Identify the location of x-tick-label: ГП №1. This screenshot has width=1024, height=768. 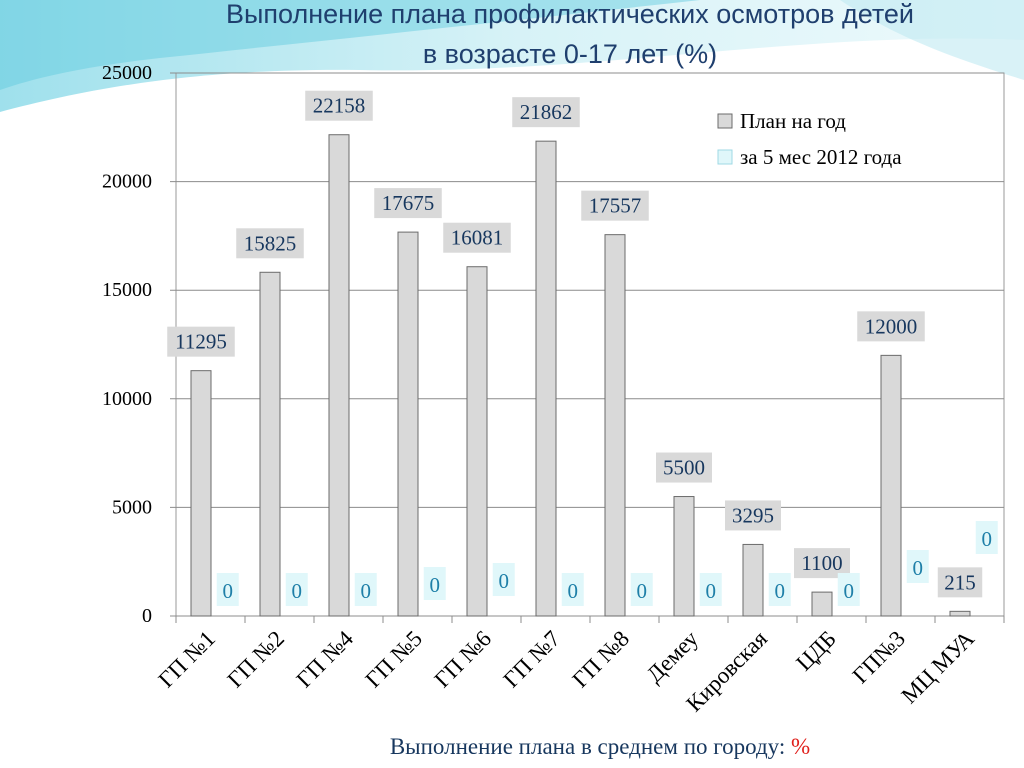
(186, 659).